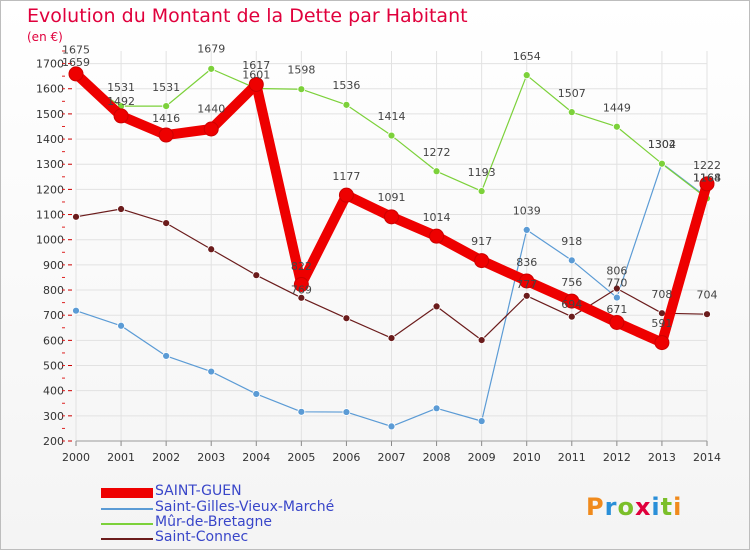  Describe the element at coordinates (211, 109) in the screenshot. I see `data-label: 1440` at that location.